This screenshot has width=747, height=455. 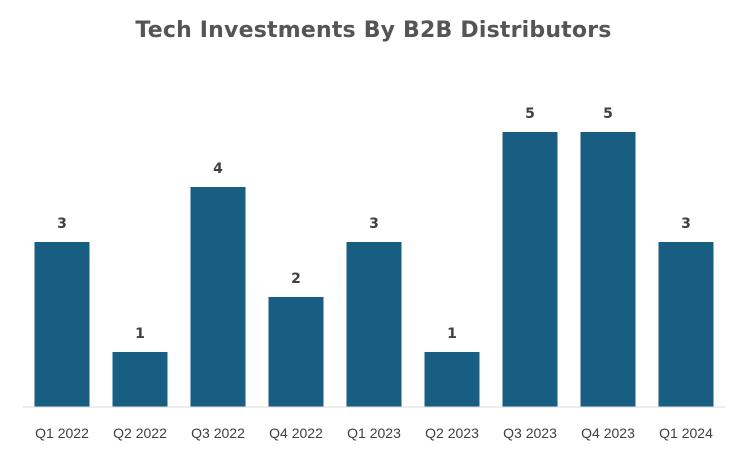 What do you see at coordinates (218, 297) in the screenshot?
I see `bar-q3-2022` at bounding box center [218, 297].